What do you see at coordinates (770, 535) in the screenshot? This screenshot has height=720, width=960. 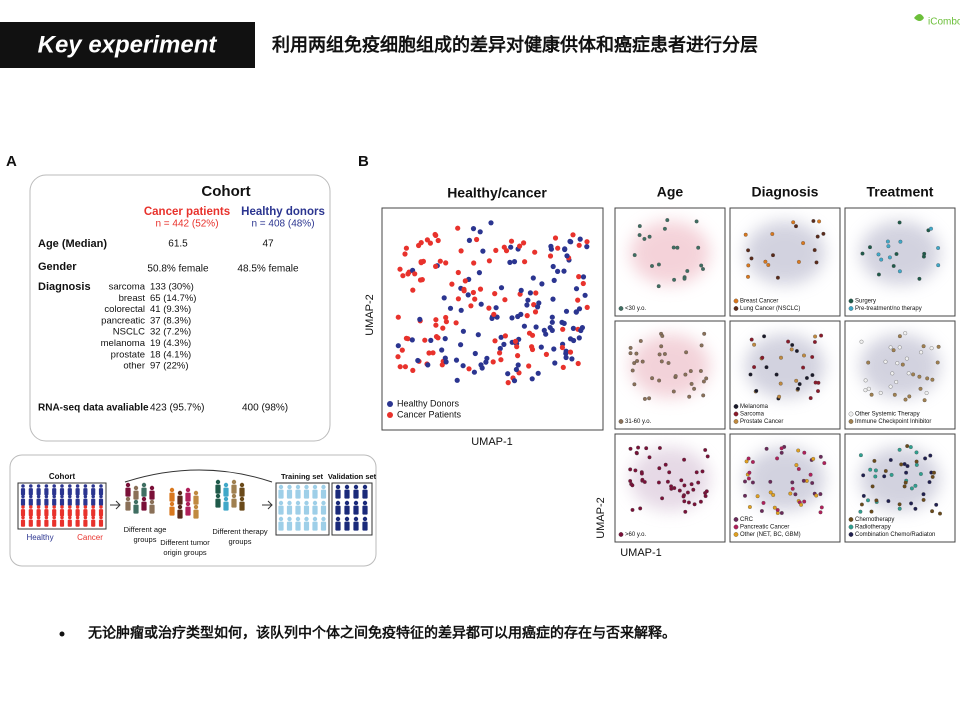 I see `legend-label: Other (NET, BC, GBM)` at bounding box center [770, 535].